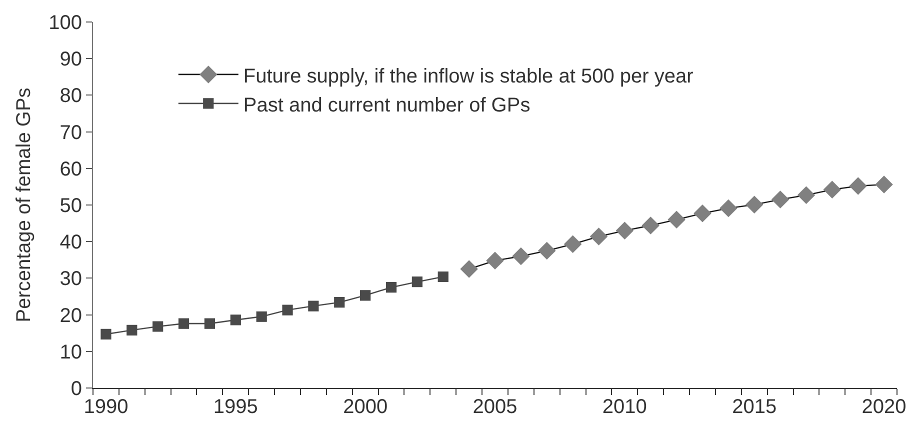 The width and height of the screenshot is (918, 430). Describe the element at coordinates (235, 407) in the screenshot. I see `x-tick-label: 1995` at that location.